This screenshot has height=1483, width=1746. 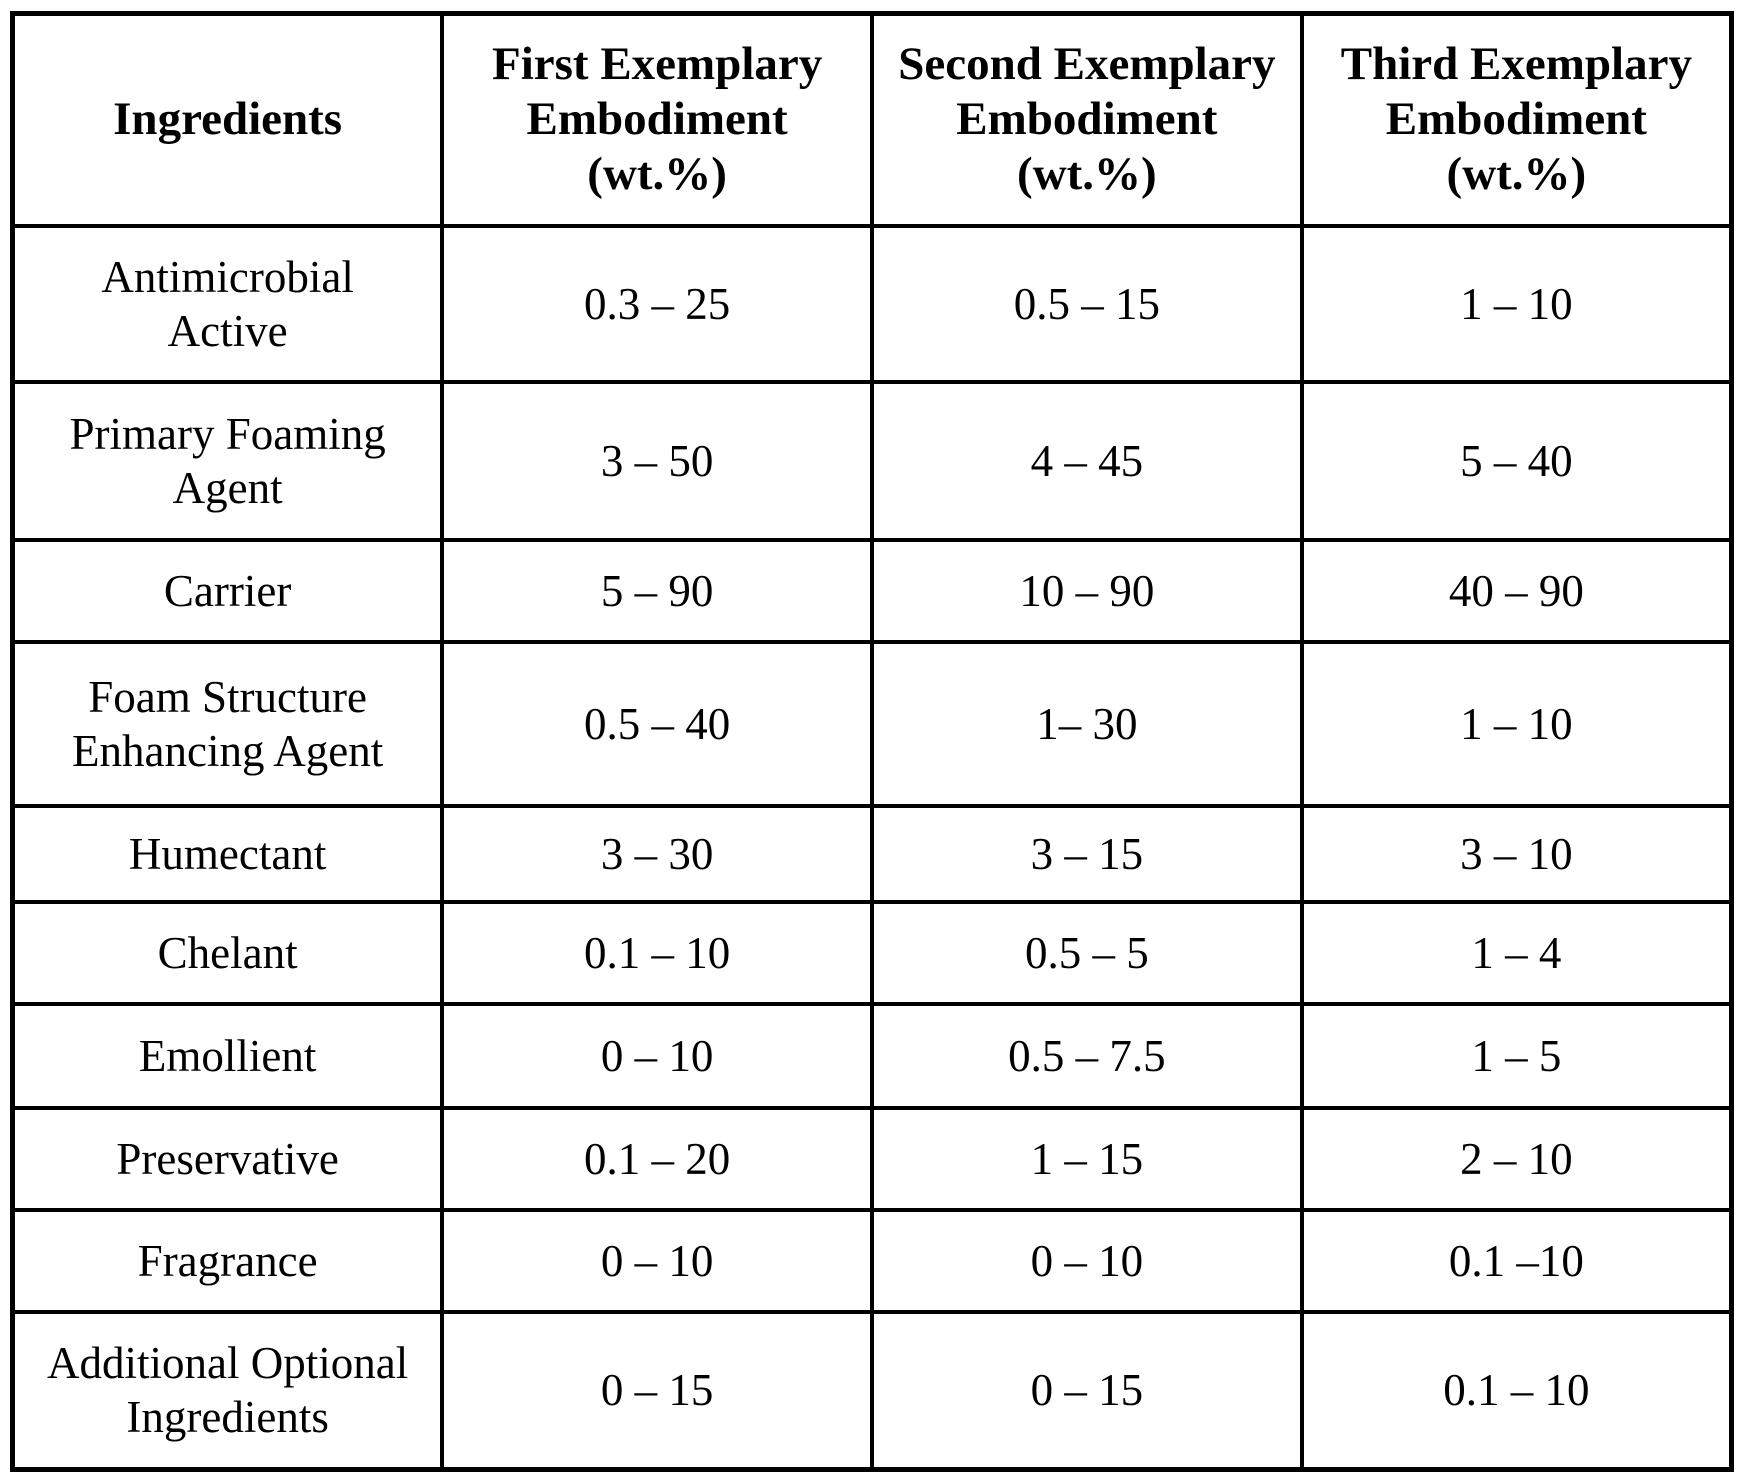 What do you see at coordinates (1087, 460) in the screenshot?
I see `value-second: 4 – 45` at bounding box center [1087, 460].